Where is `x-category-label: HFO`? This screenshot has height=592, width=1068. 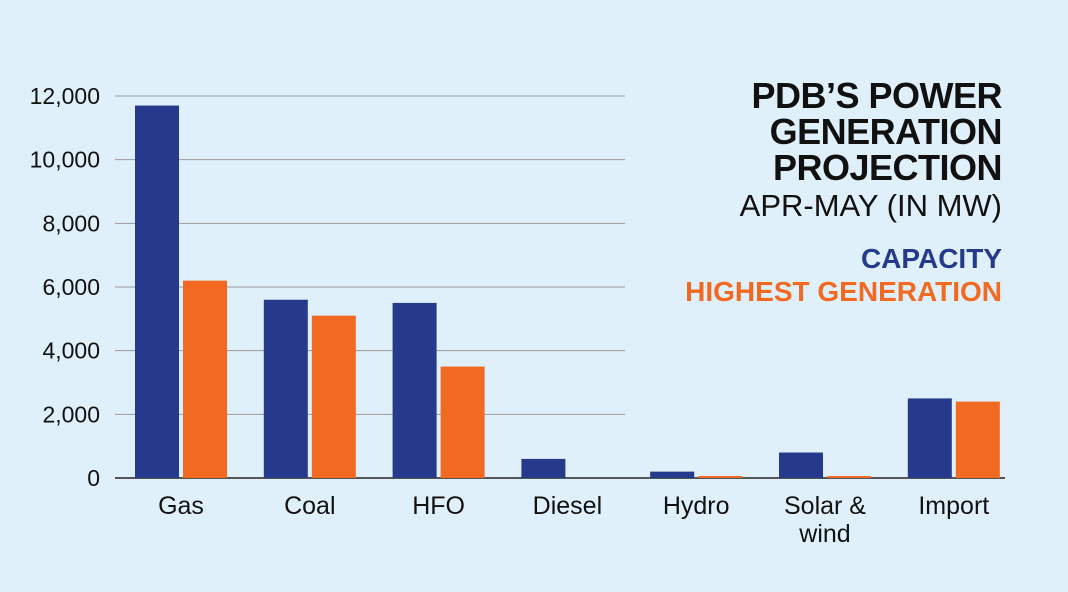
x-category-label: HFO is located at coordinates (438, 506).